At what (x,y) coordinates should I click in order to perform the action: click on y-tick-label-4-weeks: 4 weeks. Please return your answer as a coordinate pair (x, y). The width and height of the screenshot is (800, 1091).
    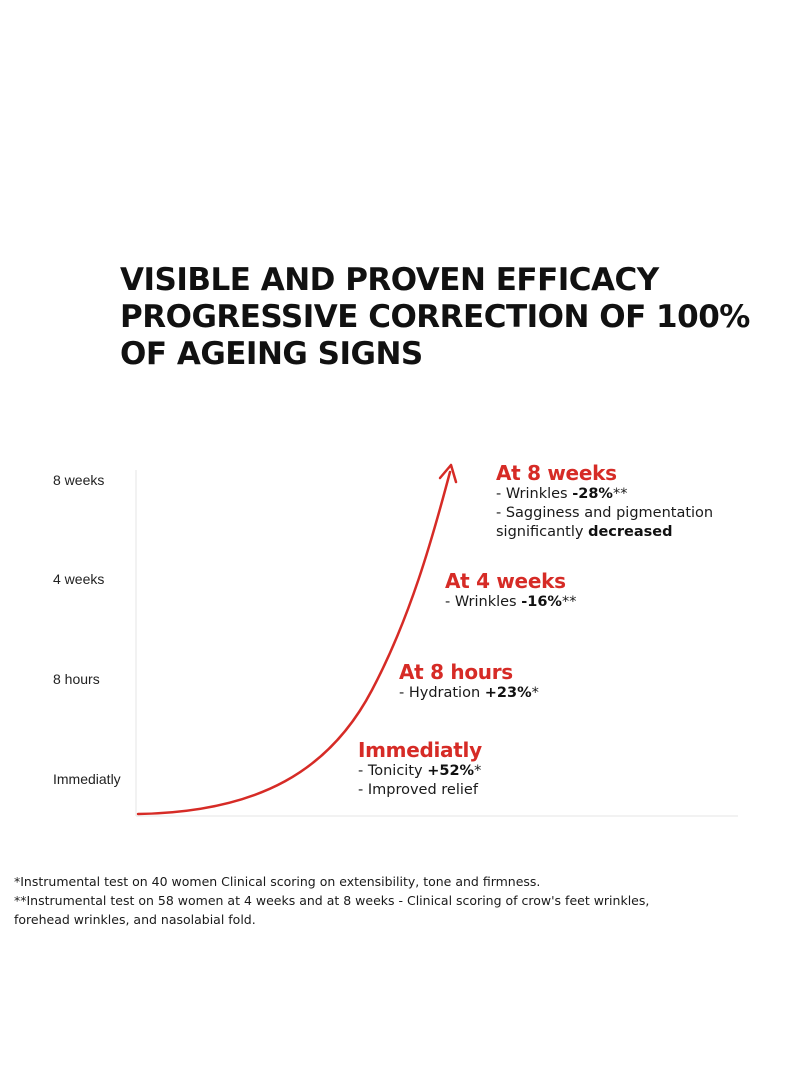
    Looking at the image, I should click on (79, 579).